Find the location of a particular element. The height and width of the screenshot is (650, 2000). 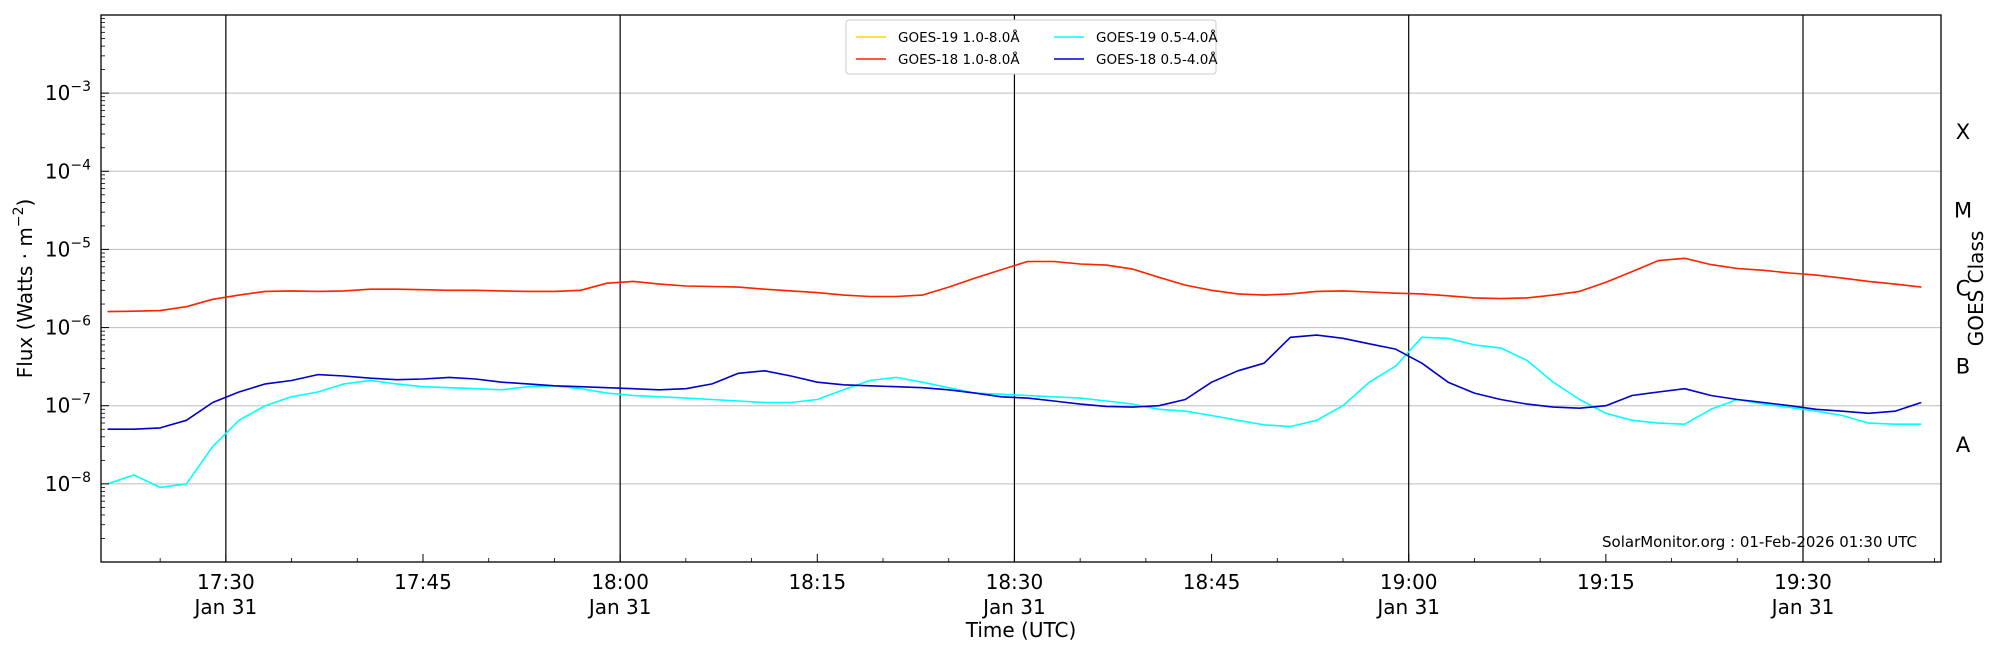

legend-label: GOES-18 0.5-4.0Å is located at coordinates (1157, 59).